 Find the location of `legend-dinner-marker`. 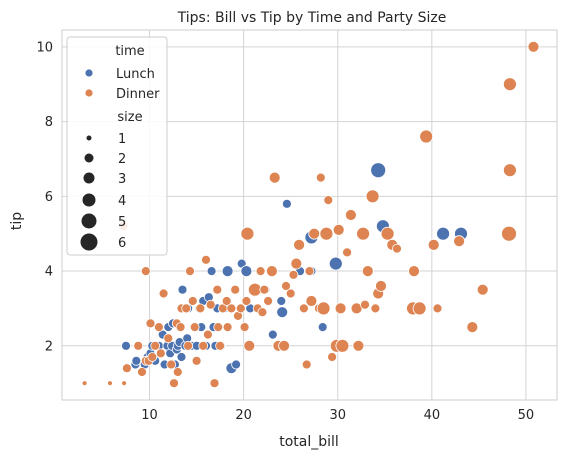

legend-dinner-marker is located at coordinates (89, 93).